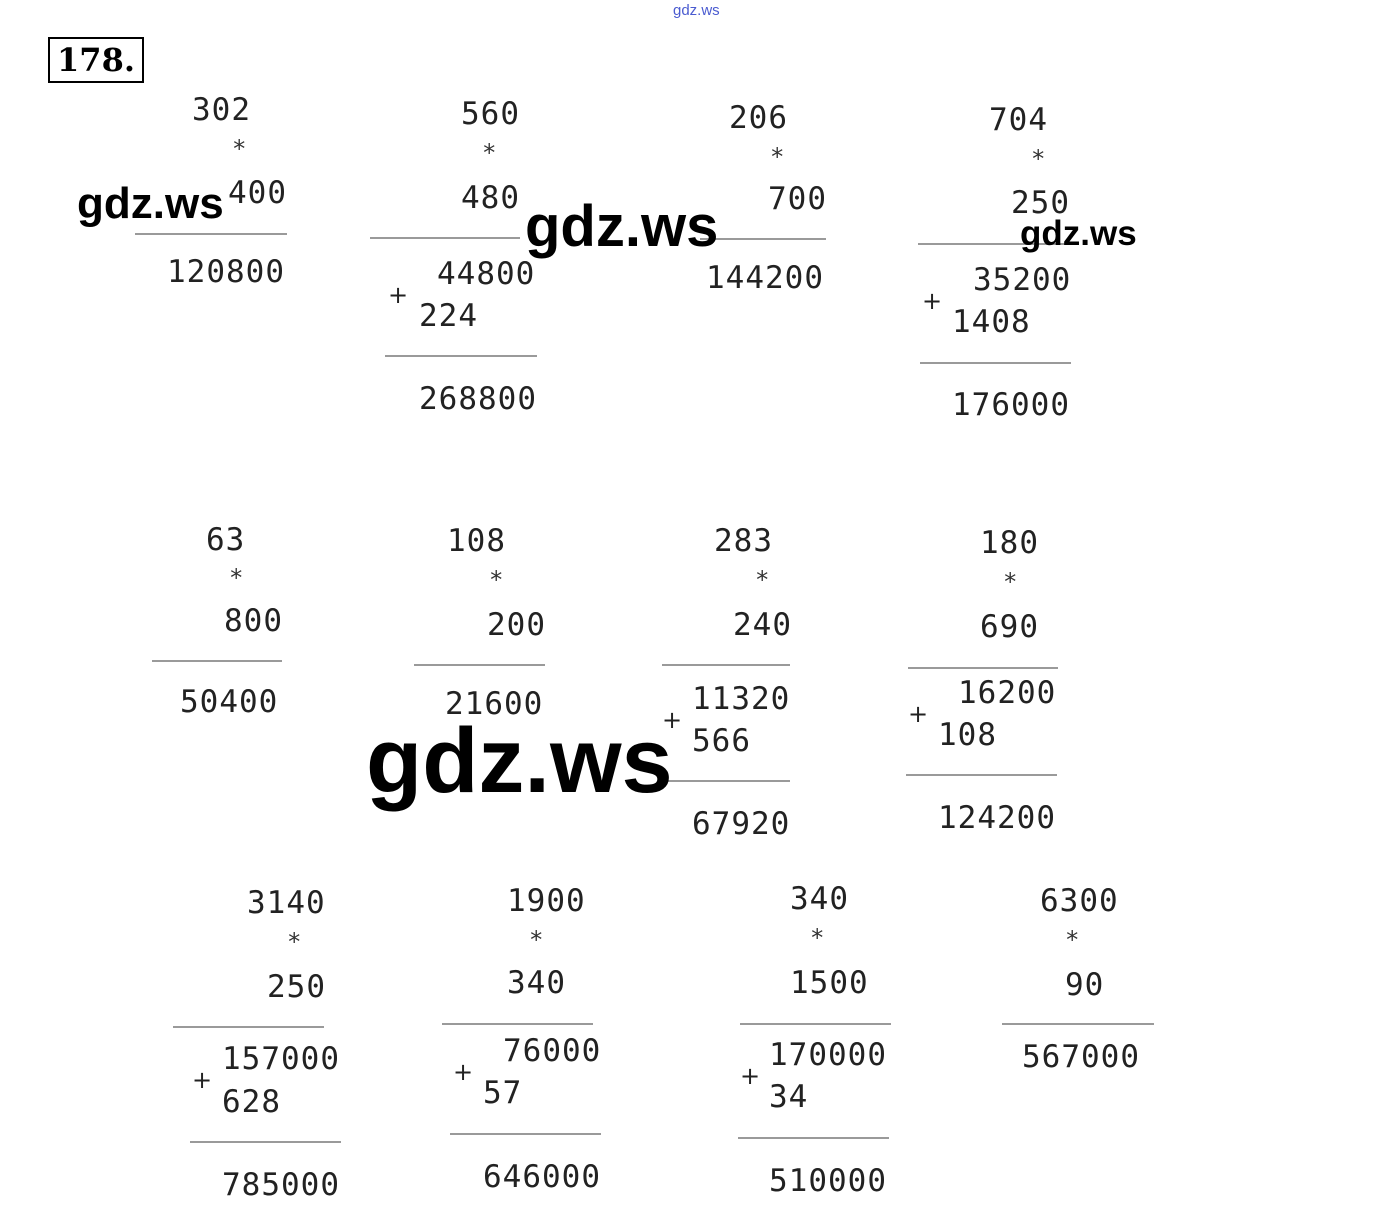 Image resolution: width=1400 pixels, height=1232 pixels. What do you see at coordinates (253, 621) in the screenshot?
I see `multiplier: 800` at bounding box center [253, 621].